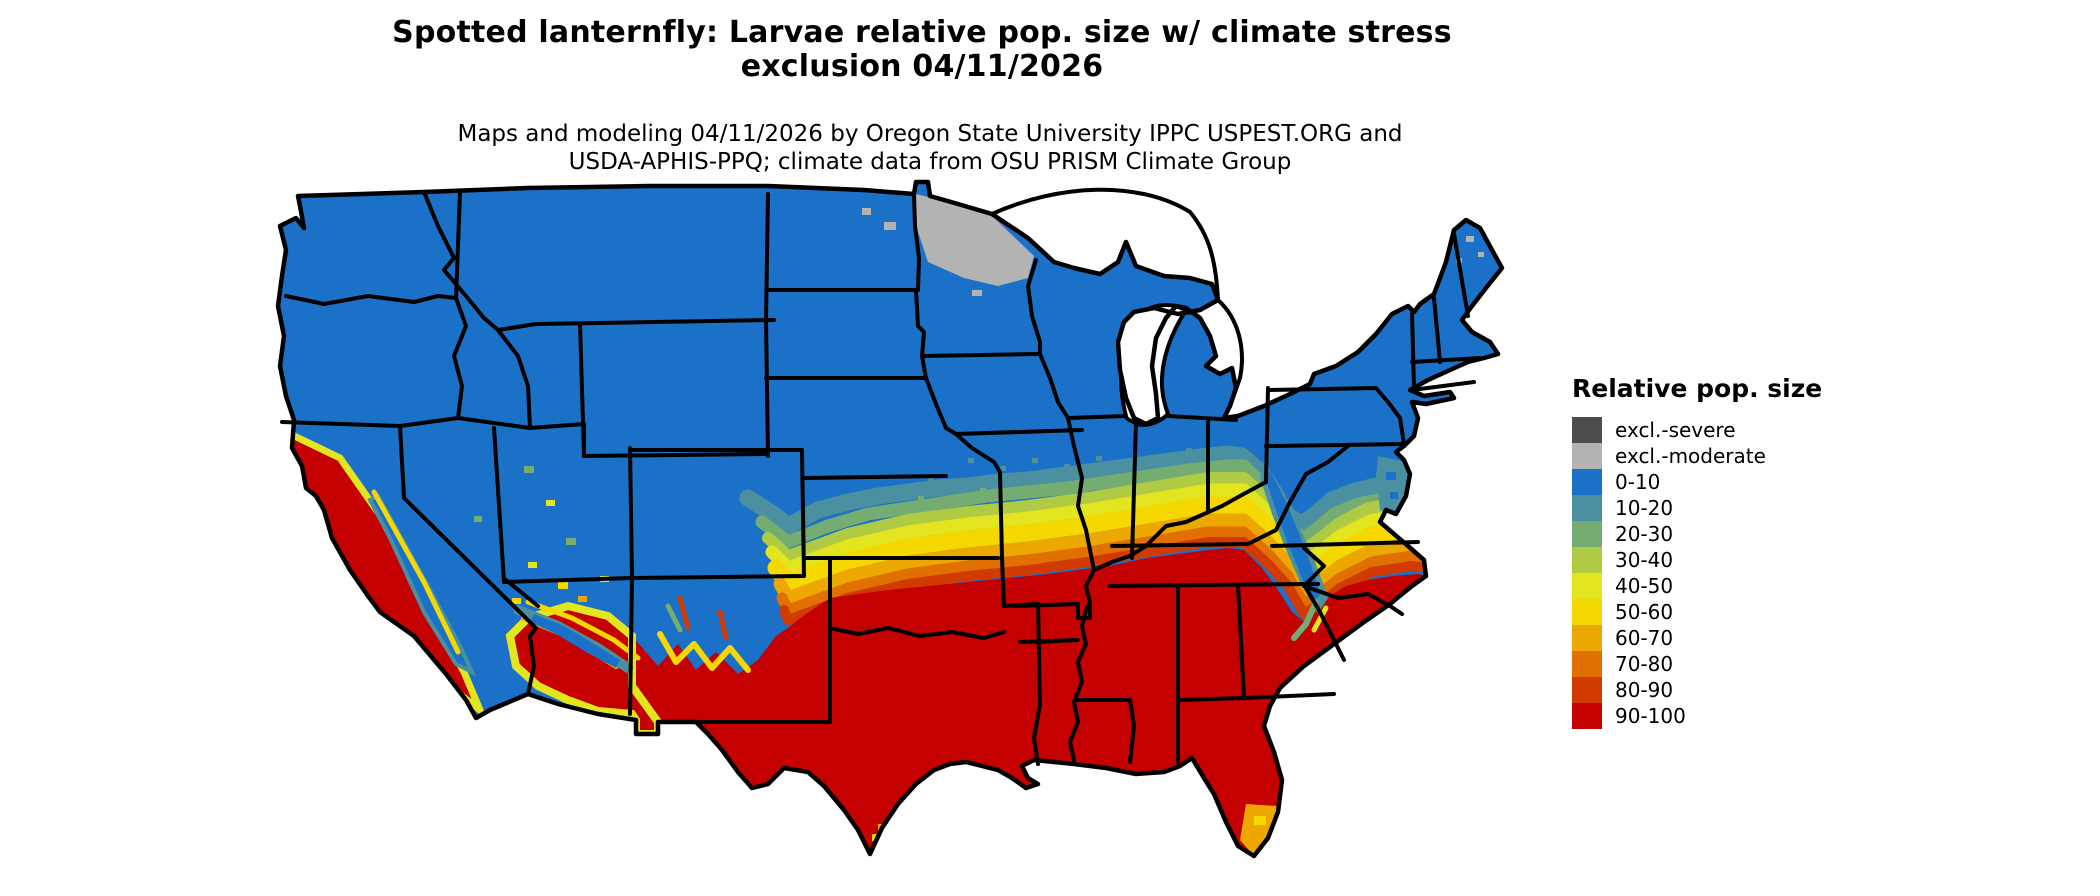  What do you see at coordinates (1732, 716) in the screenshot?
I see `legend-row: 90-100` at bounding box center [1732, 716].